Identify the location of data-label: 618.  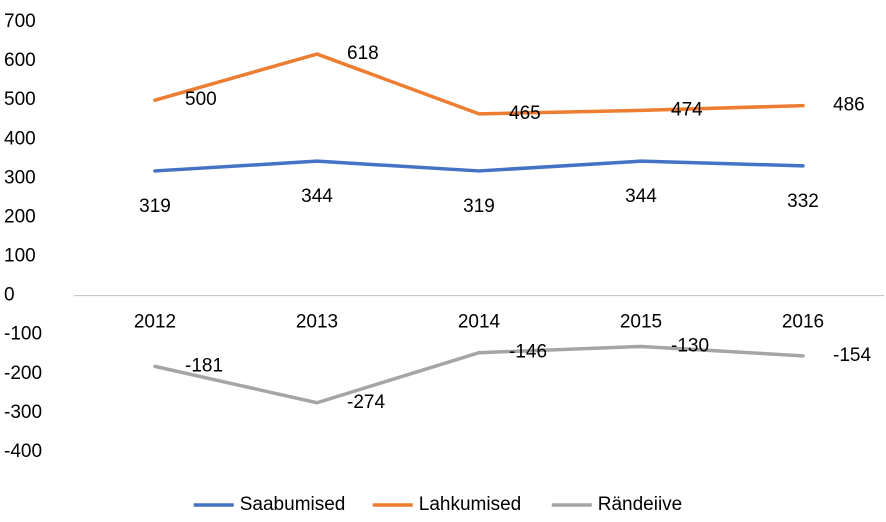
(363, 53).